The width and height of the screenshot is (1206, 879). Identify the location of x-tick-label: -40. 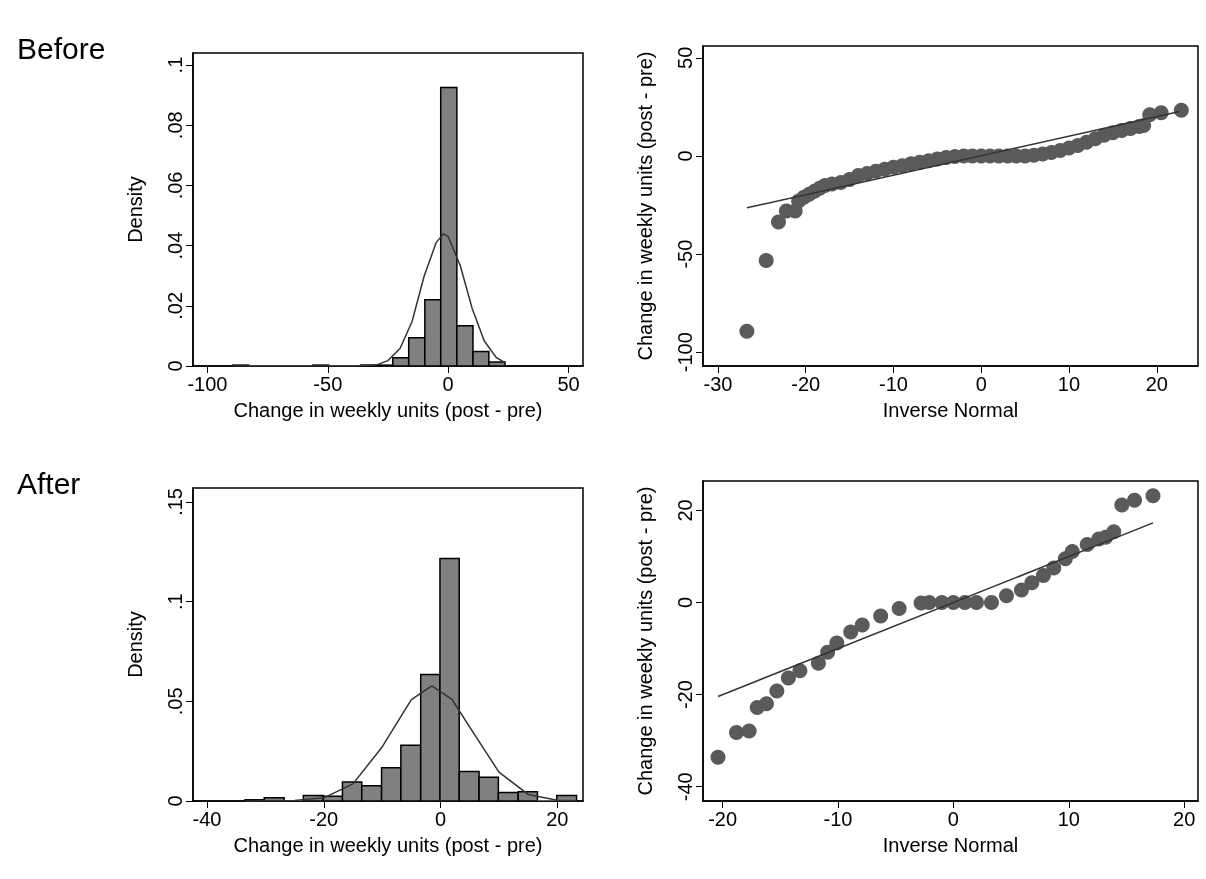
(207, 819).